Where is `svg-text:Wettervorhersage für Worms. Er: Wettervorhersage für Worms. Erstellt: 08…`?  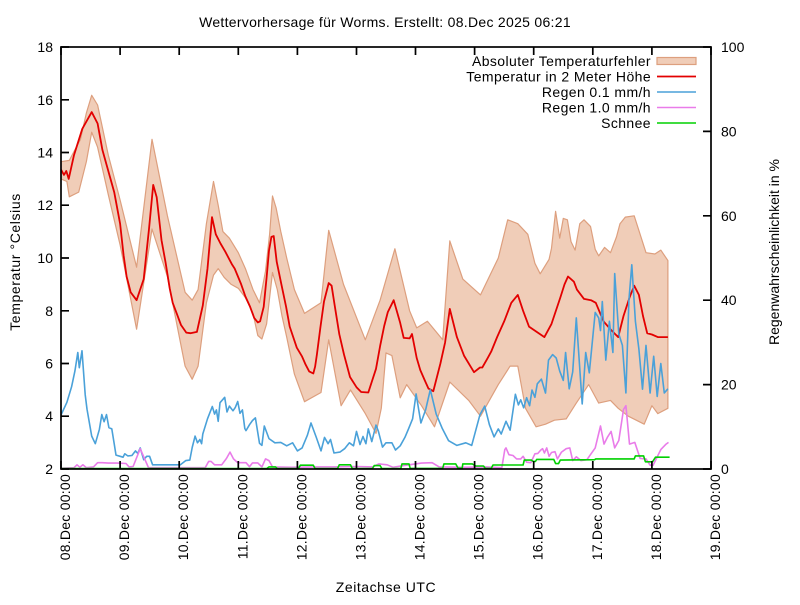
svg-text:Wettervorhersage für Worms. Er: Wettervorhersage für Worms. Erstellt: 08… is located at coordinates (385, 22).